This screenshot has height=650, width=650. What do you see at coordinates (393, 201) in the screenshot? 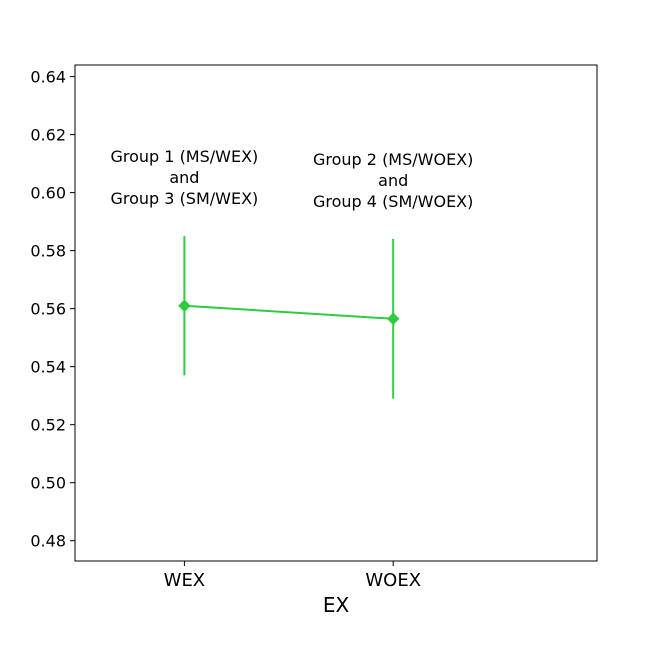
I see `annotation-line: Group 4 (SM/WOEX)` at bounding box center [393, 201].